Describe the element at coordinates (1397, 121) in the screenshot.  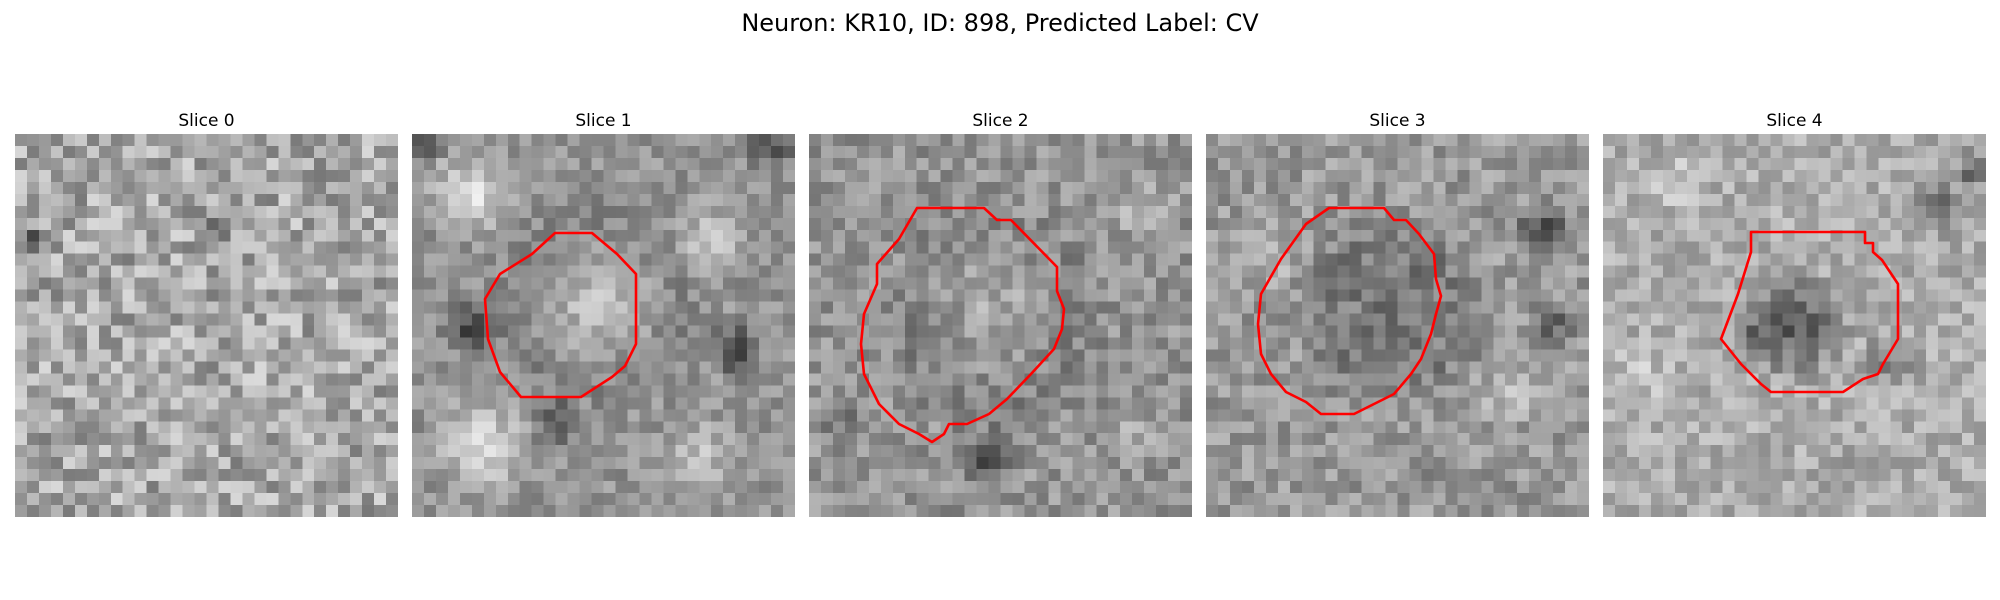
I see `slice-title: Slice 3` at that location.